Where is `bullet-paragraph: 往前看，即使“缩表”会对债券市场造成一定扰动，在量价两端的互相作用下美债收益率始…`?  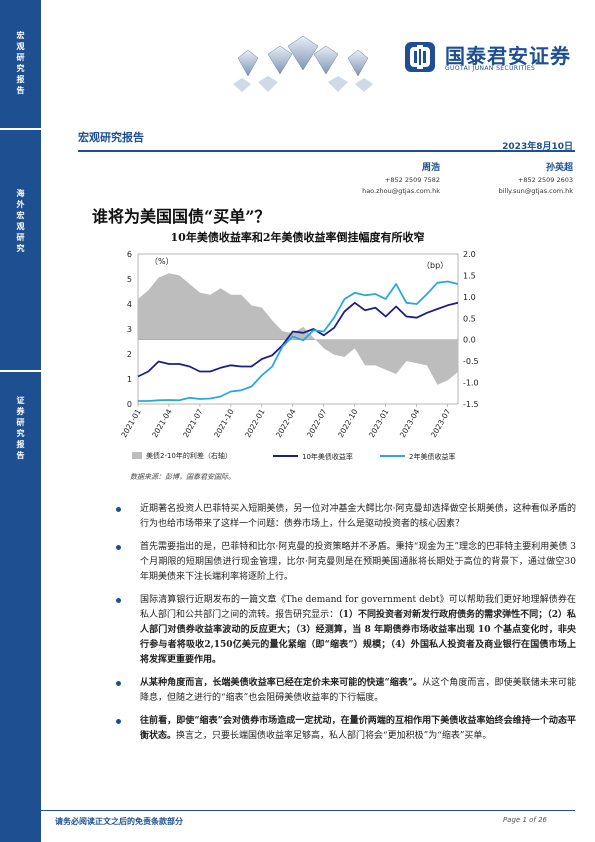 bullet-paragraph: 往前看，即使“缩表”会对债券市场造成一定扰动，在量价两端的互相作用下美债收益率始… is located at coordinates (346, 729).